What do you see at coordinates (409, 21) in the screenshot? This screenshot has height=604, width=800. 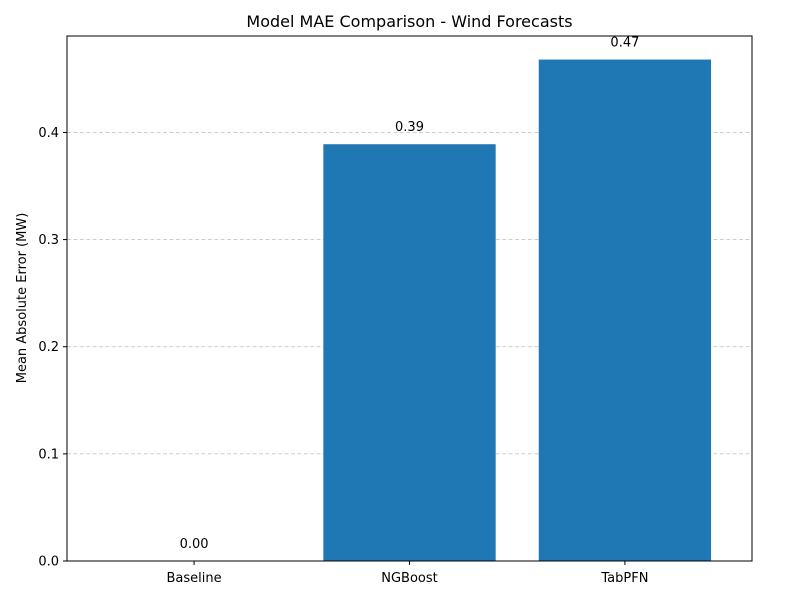 I see `chart-title: Model MAE Comparison - Wind Forecasts` at bounding box center [409, 21].